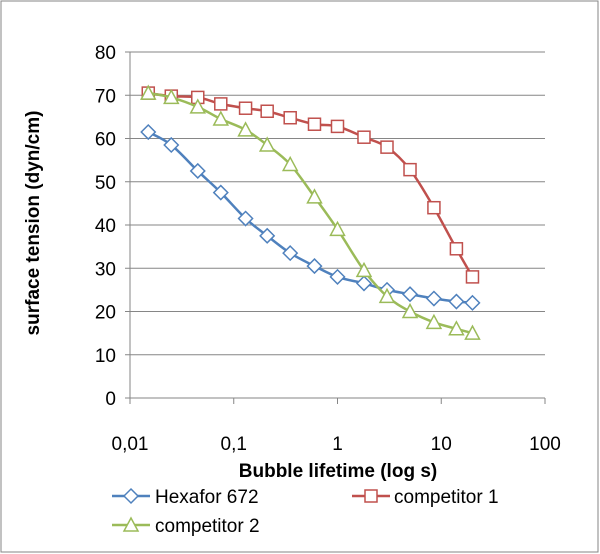 Image resolution: width=600 pixels, height=554 pixels. Describe the element at coordinates (337, 444) in the screenshot. I see `x-tick-label: 1` at that location.